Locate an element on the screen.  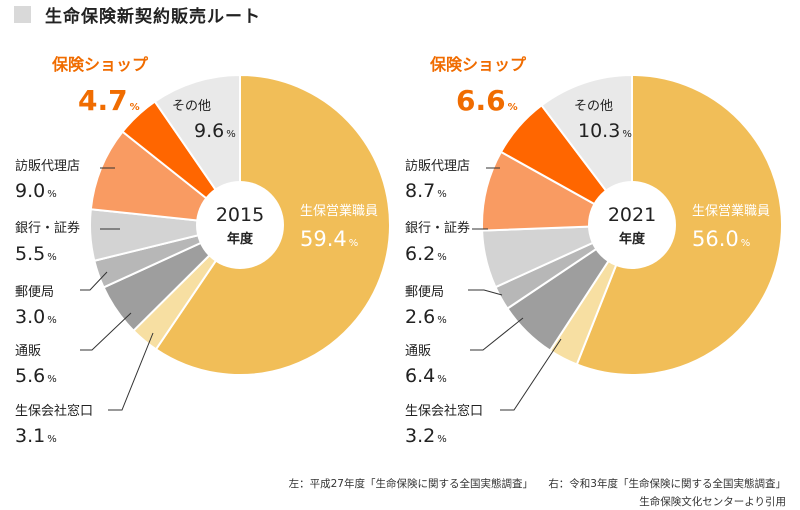
leader-line-post-office-2021 is located at coordinates (485, 292).